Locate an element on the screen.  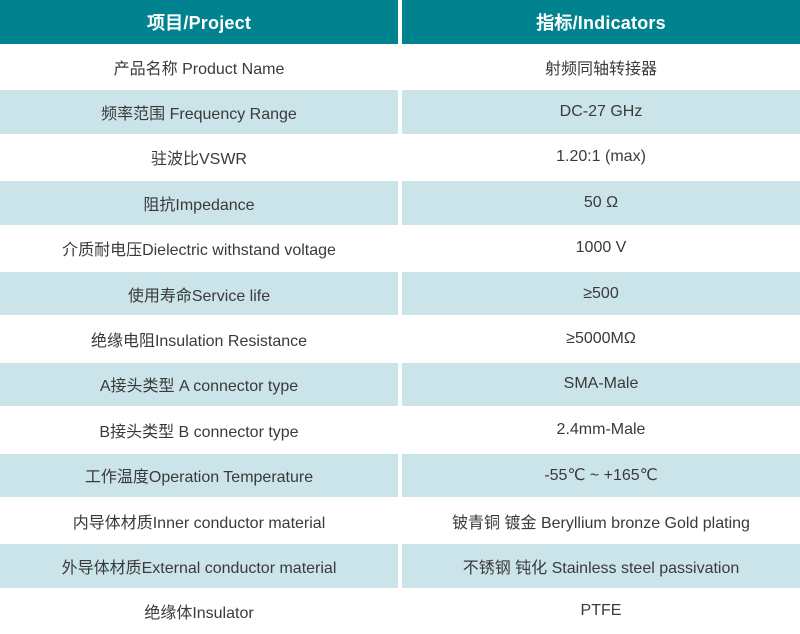
project-cell: 使用寿命Service life is located at coordinates (199, 293).